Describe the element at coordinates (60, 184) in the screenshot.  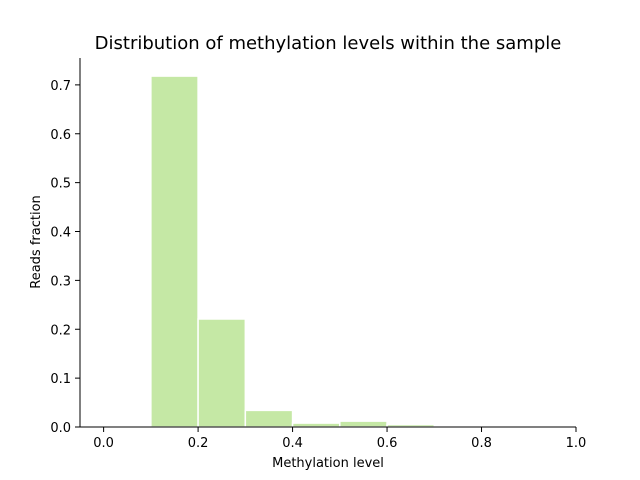
I see `y-tick-label-5: 0.5` at that location.